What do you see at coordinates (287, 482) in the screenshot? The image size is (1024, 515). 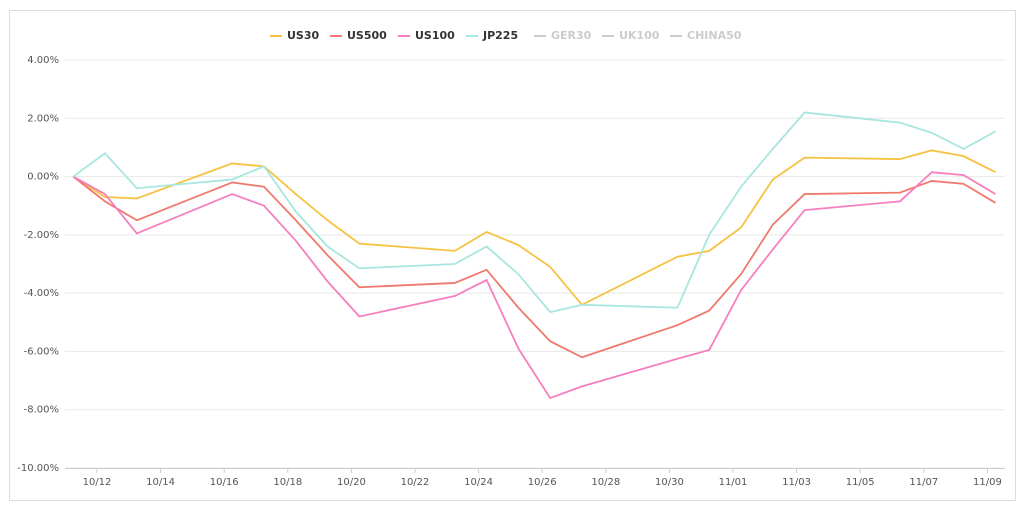 I see `x-tick-label: 10/18` at bounding box center [287, 482].